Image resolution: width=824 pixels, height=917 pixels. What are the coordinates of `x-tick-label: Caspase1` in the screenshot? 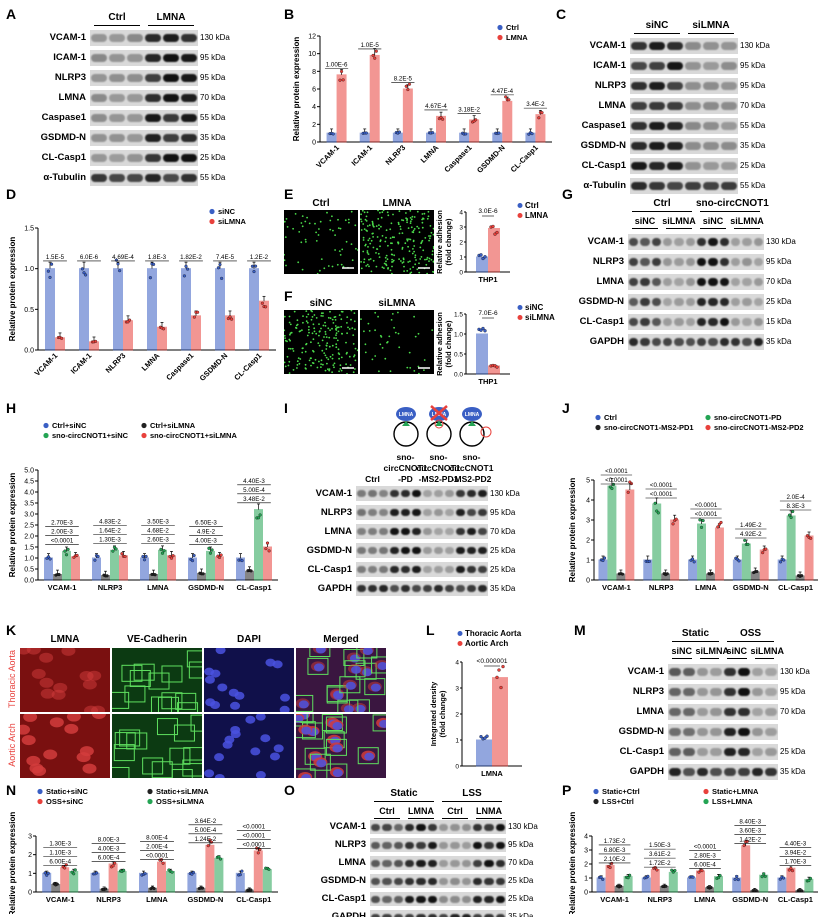 It's located at (179, 366).